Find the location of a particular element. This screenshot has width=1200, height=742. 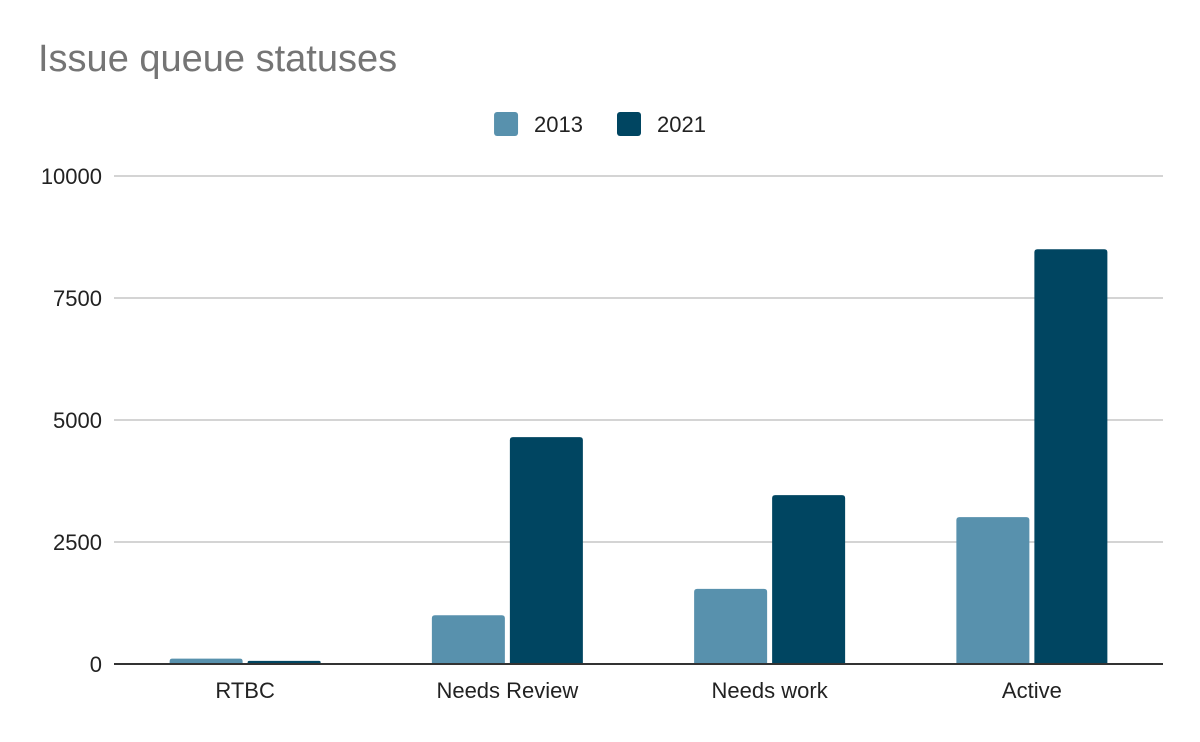

bar-2013-needs-work is located at coordinates (731, 626).